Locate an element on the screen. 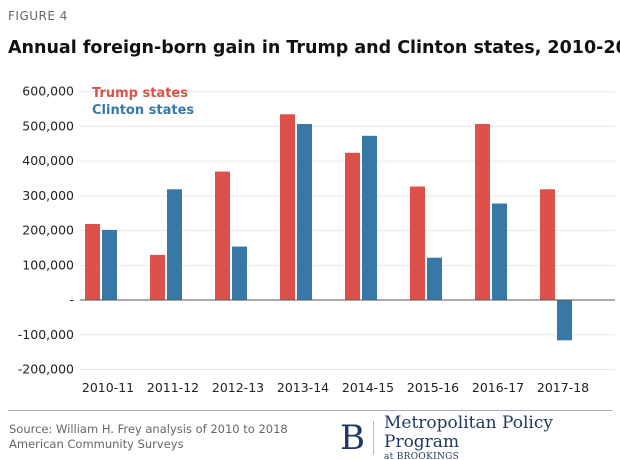 Image resolution: width=620 pixels, height=460 pixels. y-tick-label: 300,000 is located at coordinates (48, 195).